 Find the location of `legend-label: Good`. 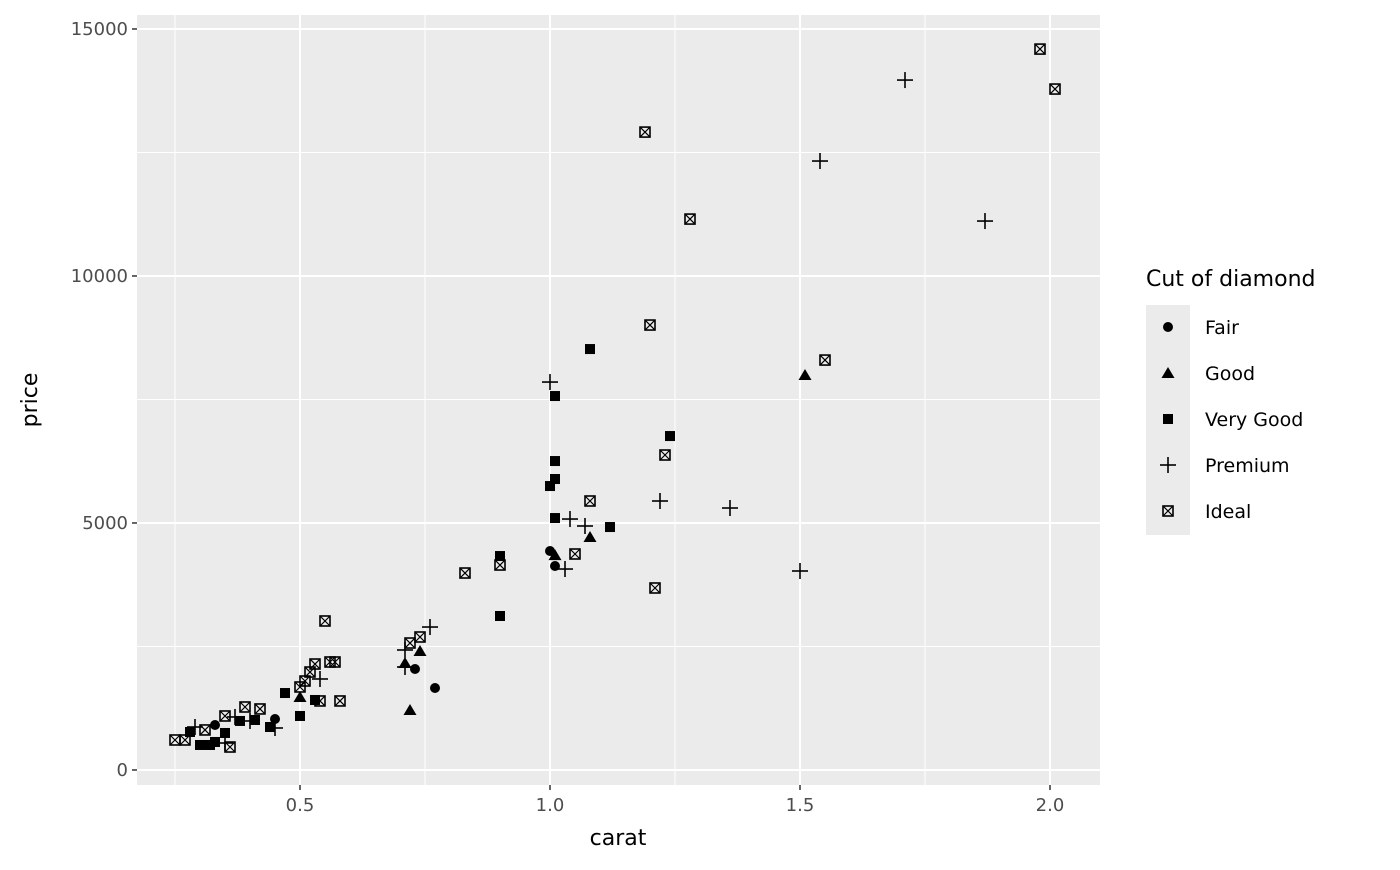

legend-label: Good is located at coordinates (1230, 374).